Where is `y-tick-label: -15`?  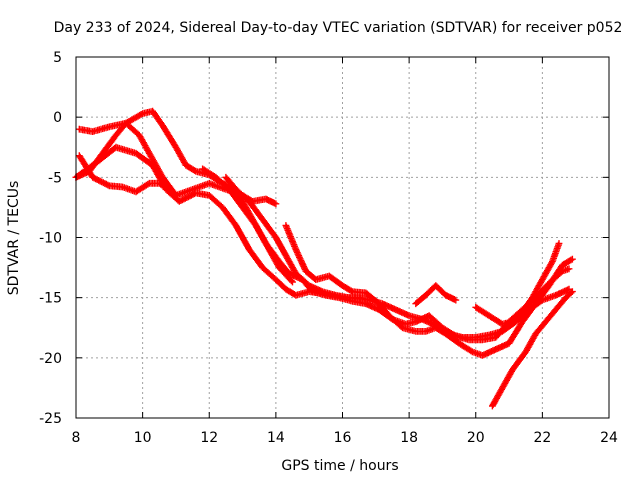
y-tick-label: -15 is located at coordinates (50, 299).